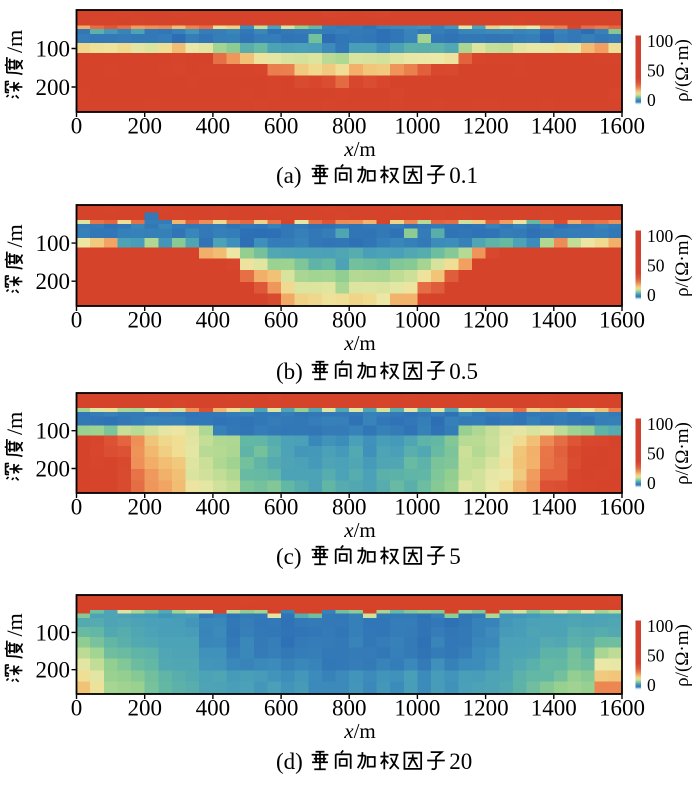  What do you see at coordinates (455, 556) in the screenshot?
I see `svg-text: 5` at bounding box center [455, 556].